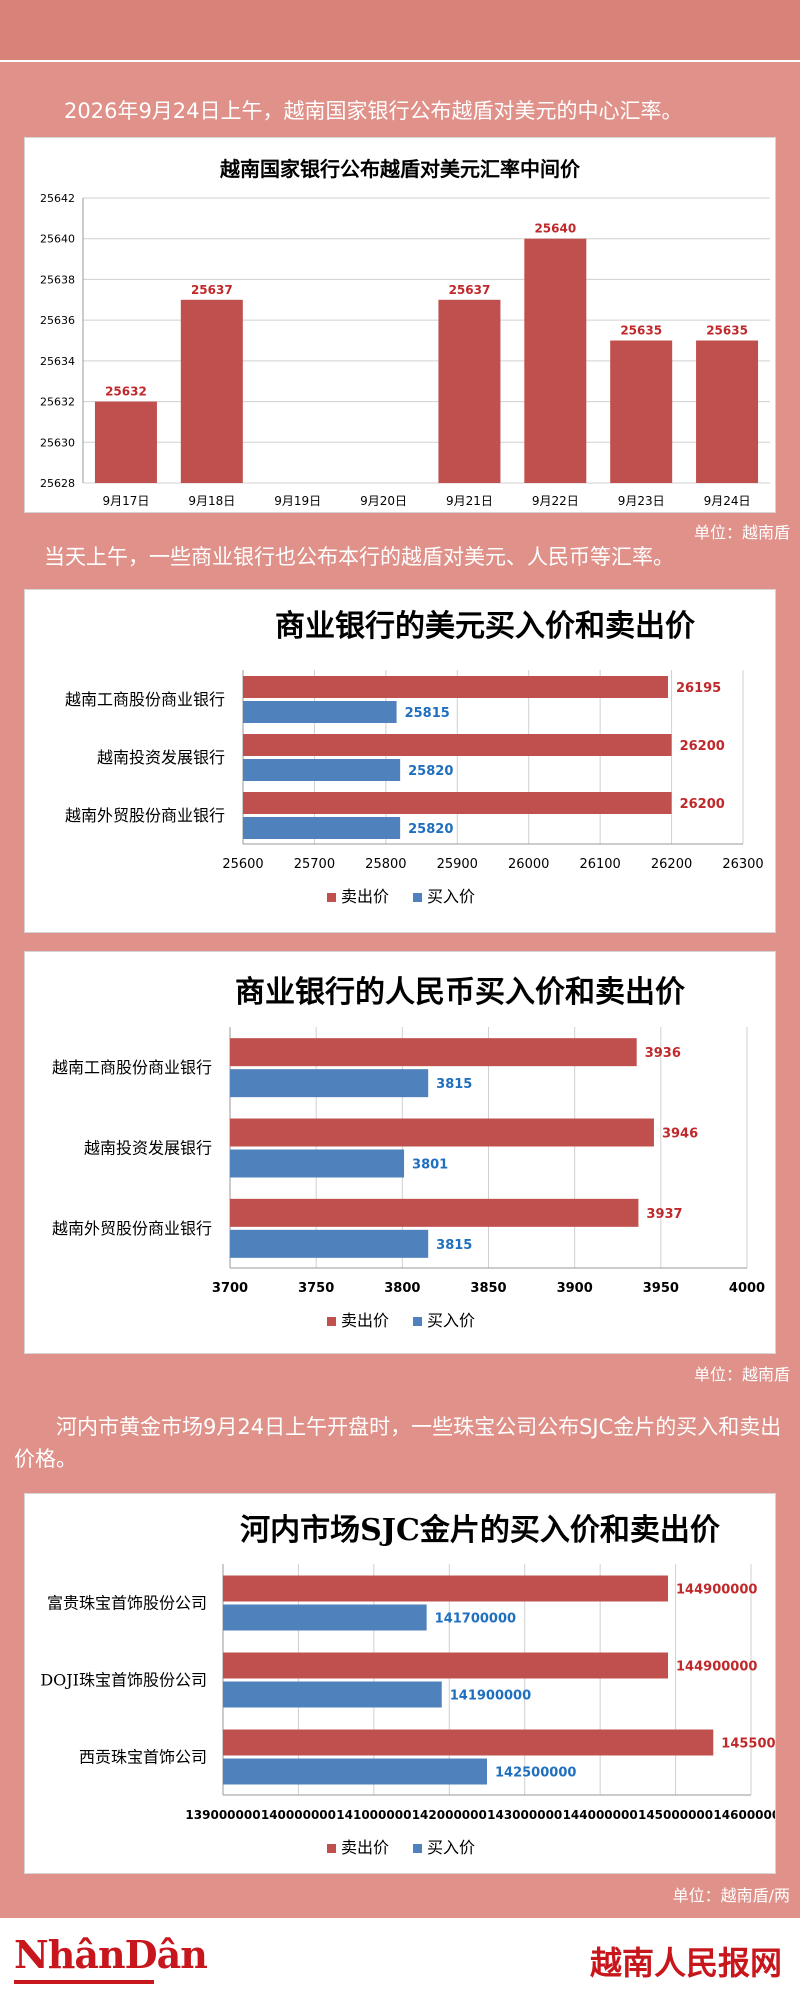 The width and height of the screenshot is (800, 2000). What do you see at coordinates (748, 1744) in the screenshot?
I see `bar-value-label: 145500000` at bounding box center [748, 1744].